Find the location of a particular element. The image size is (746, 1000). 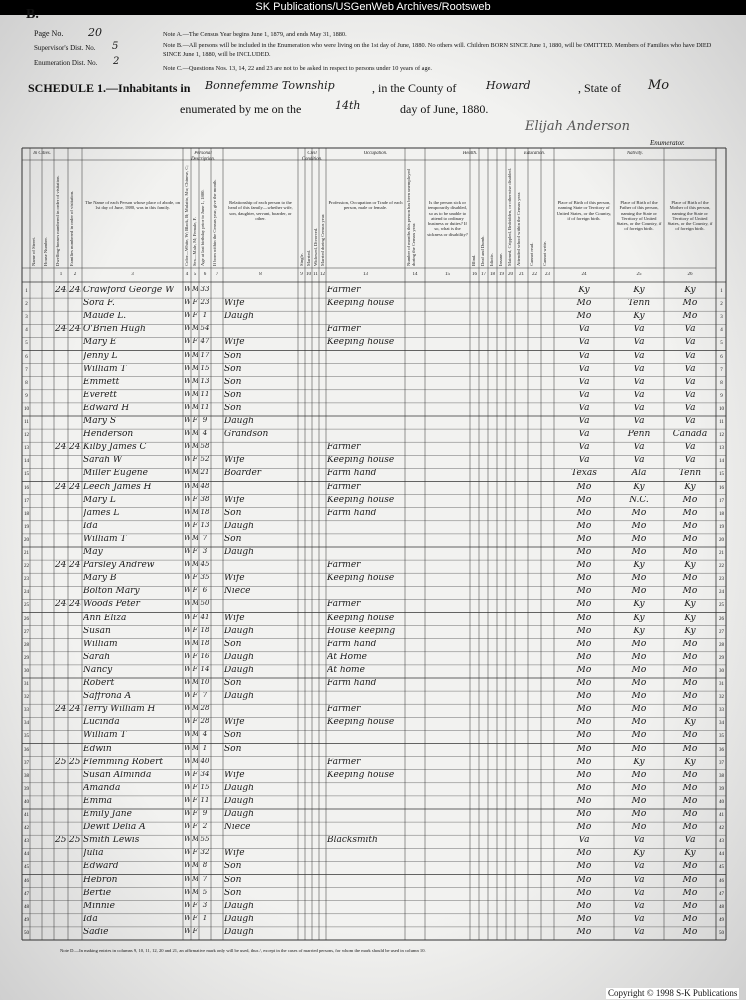

entry-name: William is located at coordinates (100, 644).